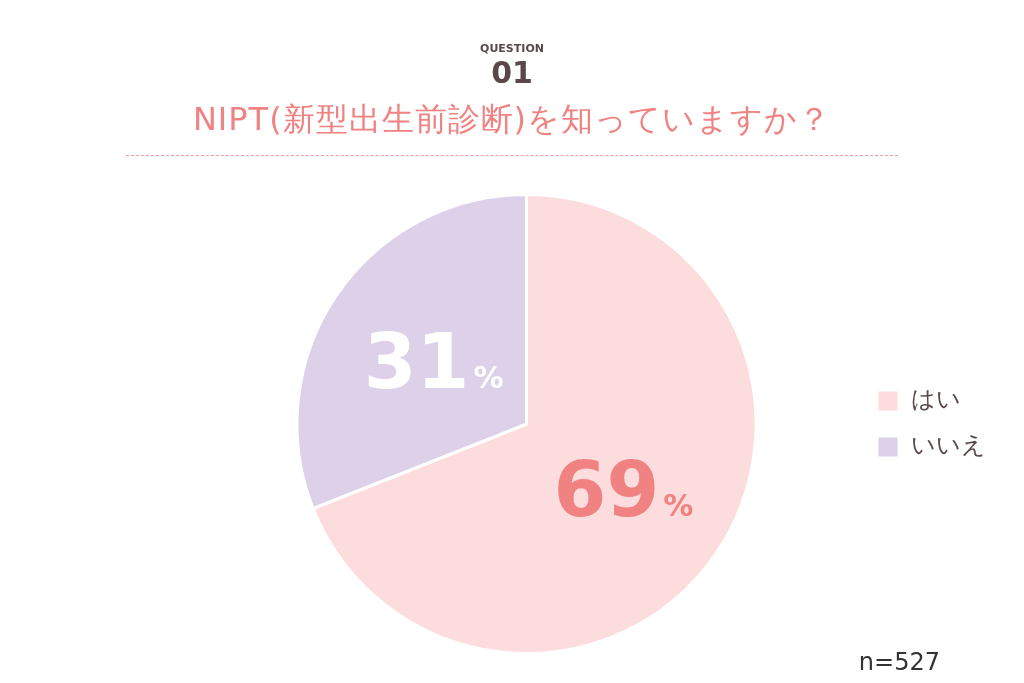  Describe the element at coordinates (512, 49) in the screenshot. I see `text: QUESTION` at that location.